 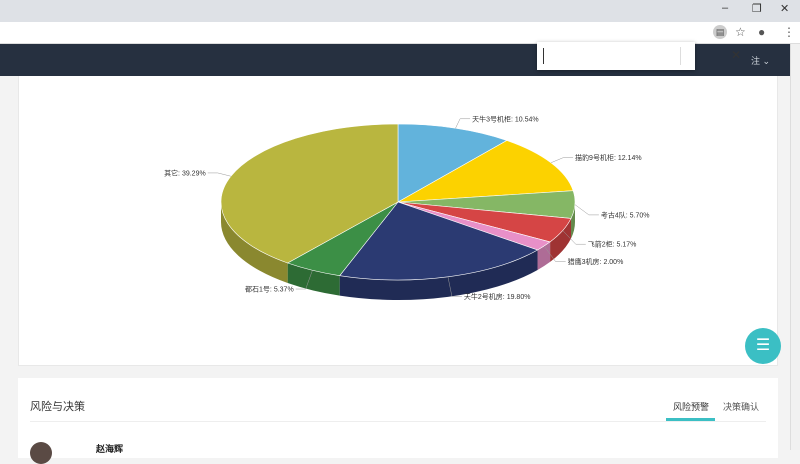 I want to click on page-icon: ▤, so click(x=720, y=32).